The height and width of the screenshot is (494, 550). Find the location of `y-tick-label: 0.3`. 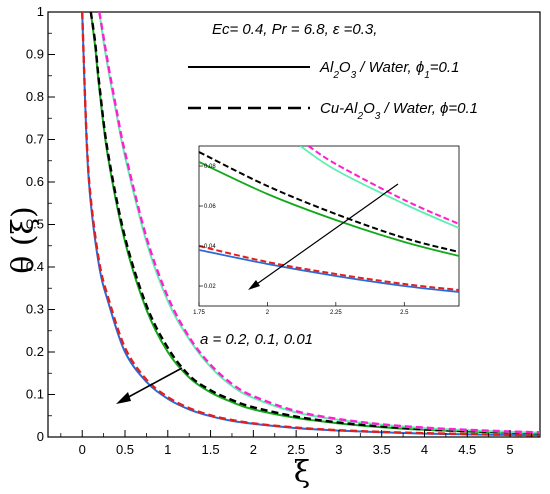

y-tick-label: 0.3 is located at coordinates (35, 309).